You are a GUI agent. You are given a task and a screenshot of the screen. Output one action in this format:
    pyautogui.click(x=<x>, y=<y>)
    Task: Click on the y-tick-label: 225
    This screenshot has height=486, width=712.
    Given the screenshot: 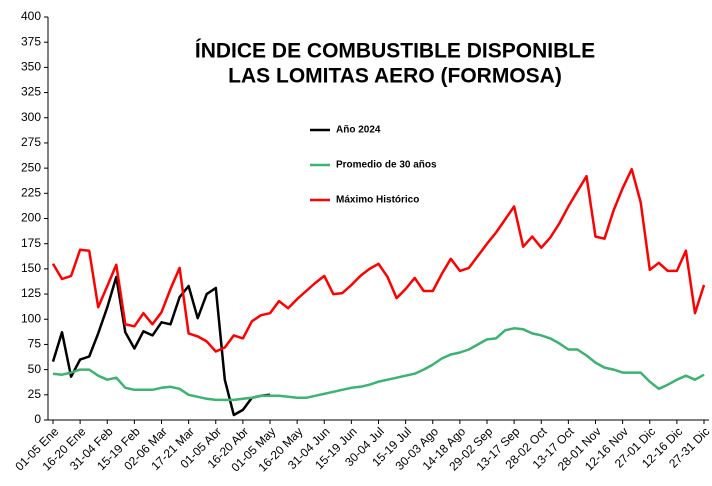 What is the action you would take?
    pyautogui.click(x=31, y=192)
    